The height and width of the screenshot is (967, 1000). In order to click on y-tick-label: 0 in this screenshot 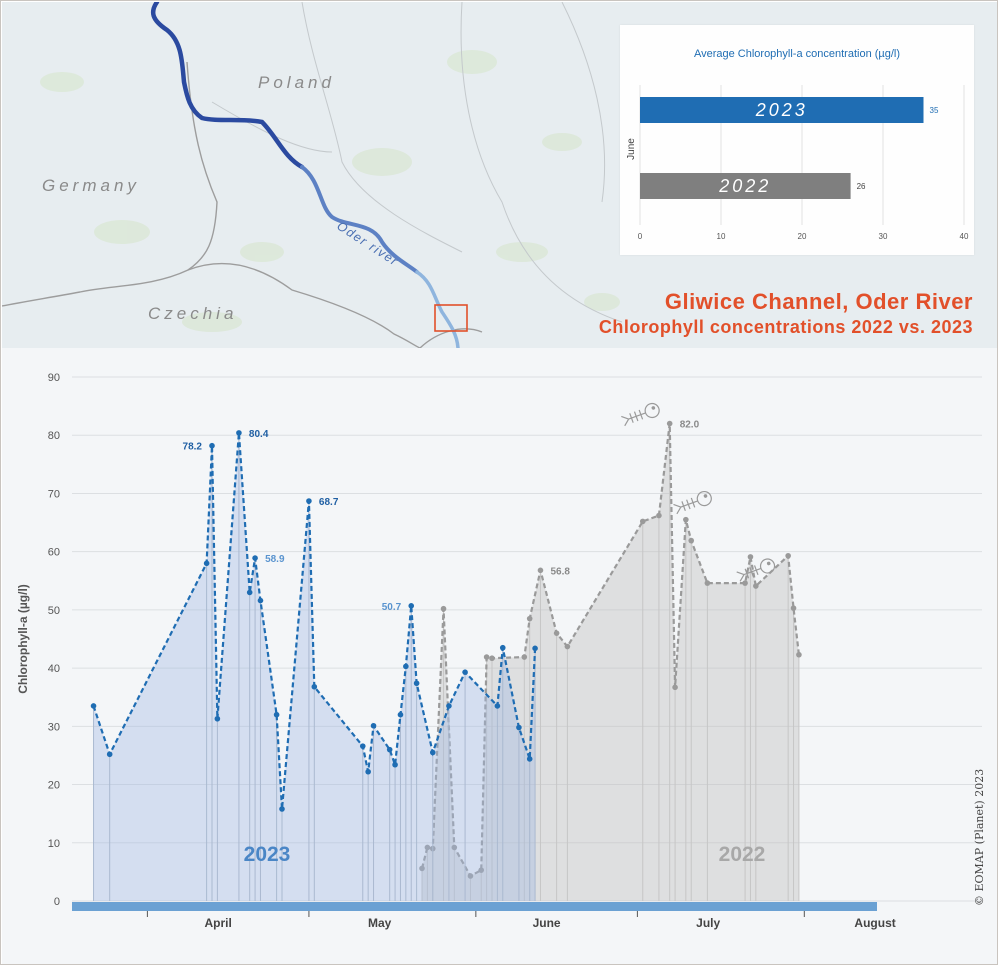, I will do `click(57, 902)`.